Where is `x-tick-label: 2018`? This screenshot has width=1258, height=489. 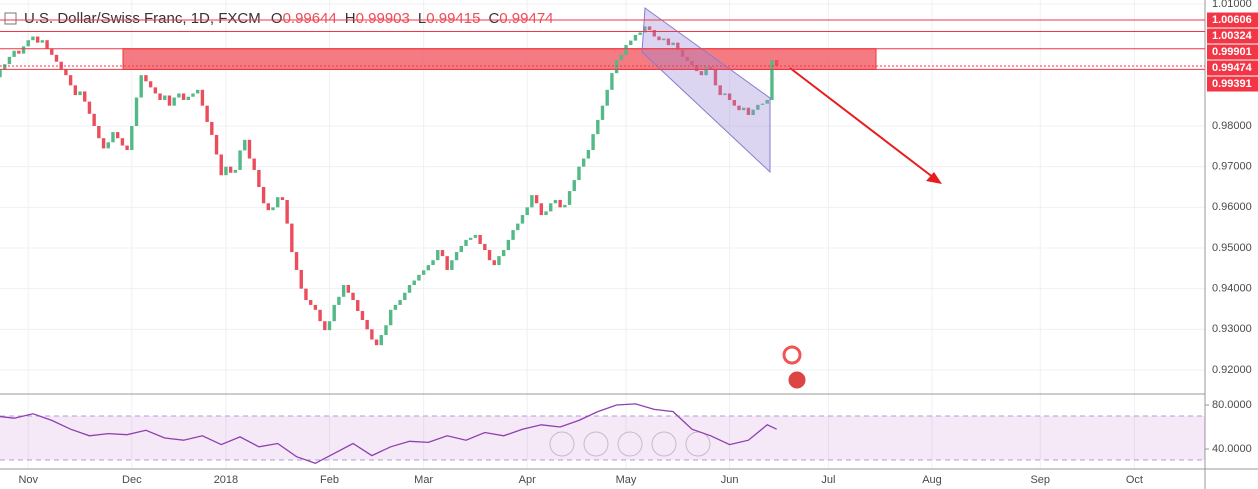
x-tick-label: 2018 is located at coordinates (226, 480).